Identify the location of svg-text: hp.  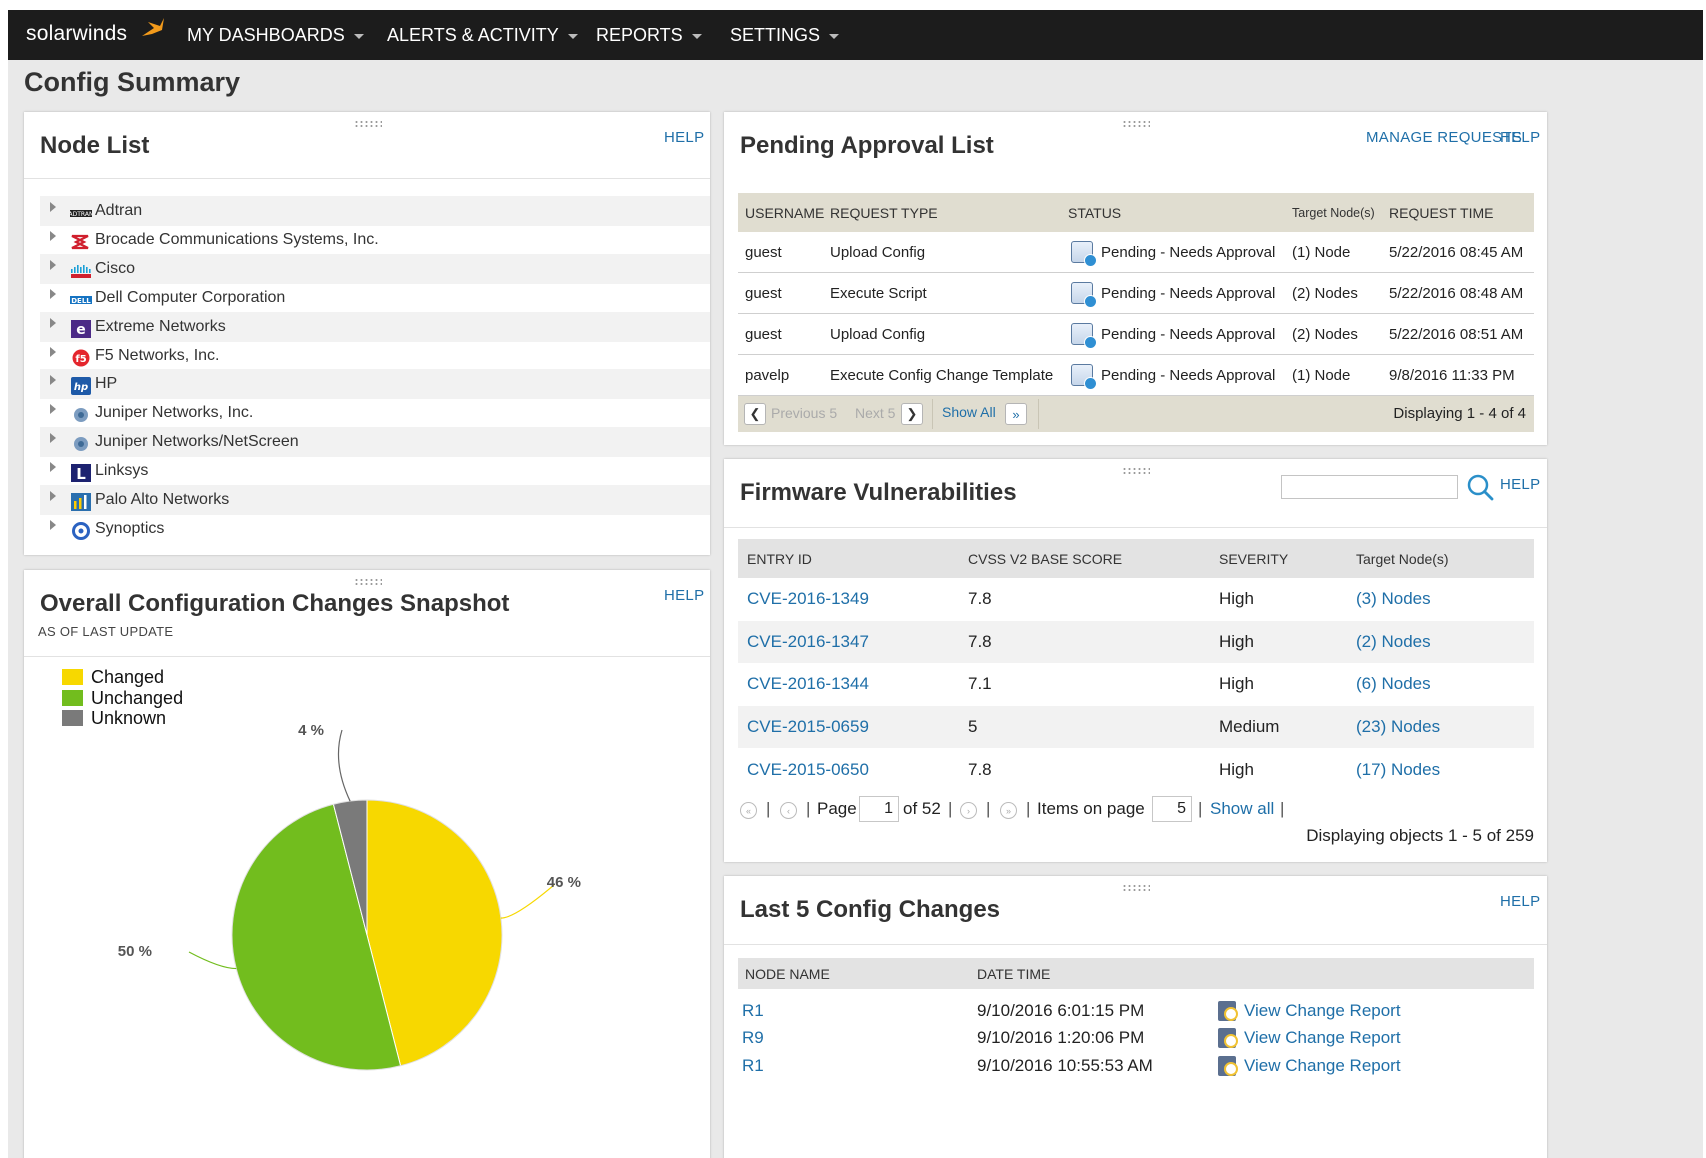
(81, 387).